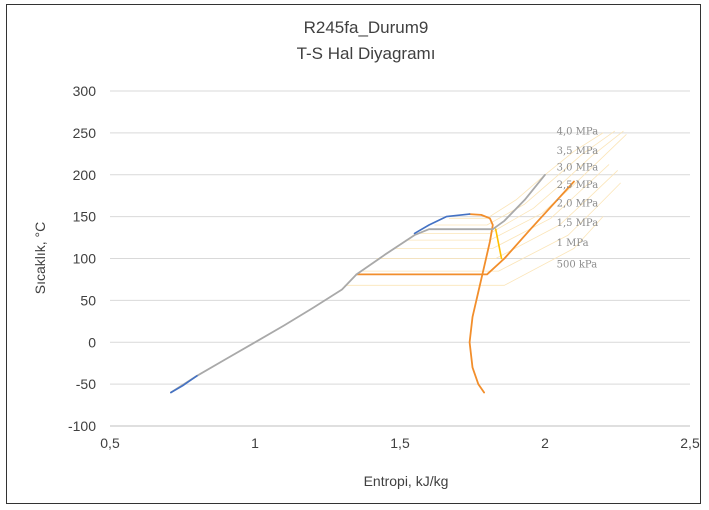 This screenshot has width=709, height=510. What do you see at coordinates (406, 481) in the screenshot?
I see `x-axis-label: Entropi, kJ/kg` at bounding box center [406, 481].